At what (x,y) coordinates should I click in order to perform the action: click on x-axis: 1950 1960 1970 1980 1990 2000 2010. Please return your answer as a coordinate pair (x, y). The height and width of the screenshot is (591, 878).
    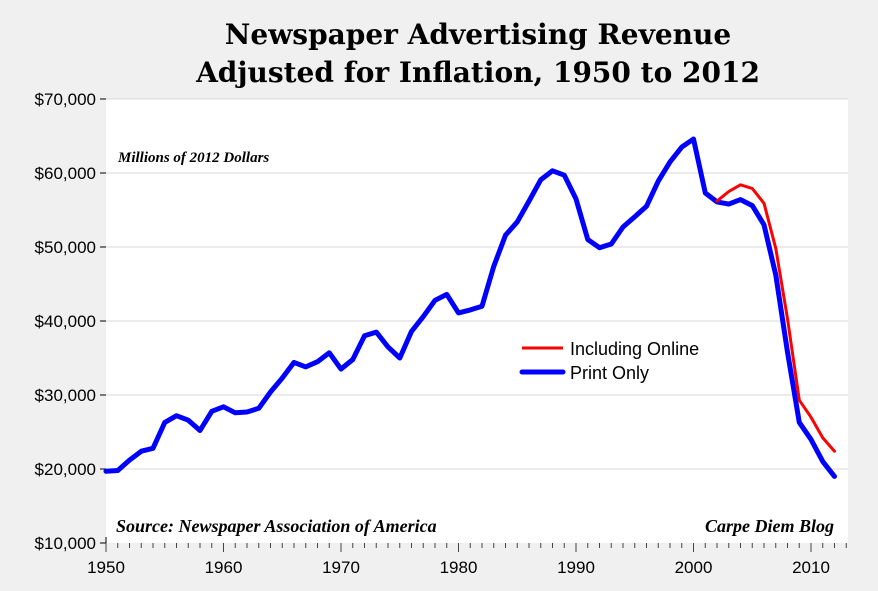
    Looking at the image, I should click on (467, 560).